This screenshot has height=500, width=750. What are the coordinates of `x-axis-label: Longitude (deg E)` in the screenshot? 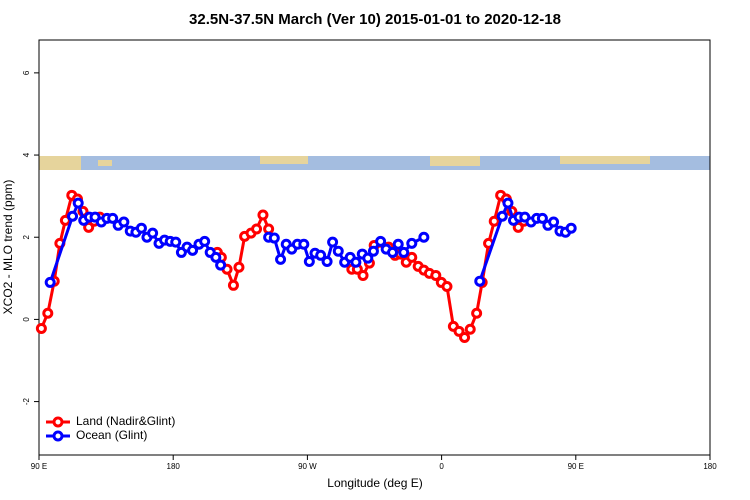 It's located at (374, 483).